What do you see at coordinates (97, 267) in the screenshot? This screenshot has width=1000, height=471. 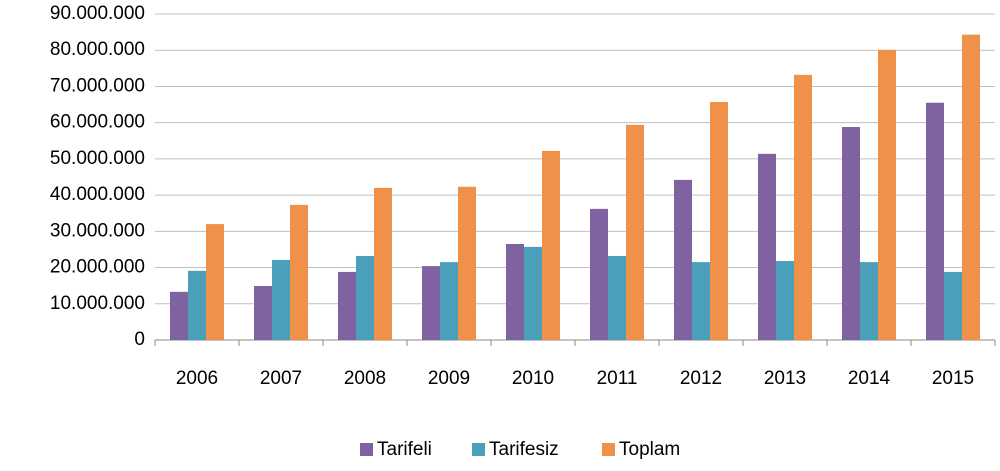 I see `y-tick-label: 20.000.000` at bounding box center [97, 267].